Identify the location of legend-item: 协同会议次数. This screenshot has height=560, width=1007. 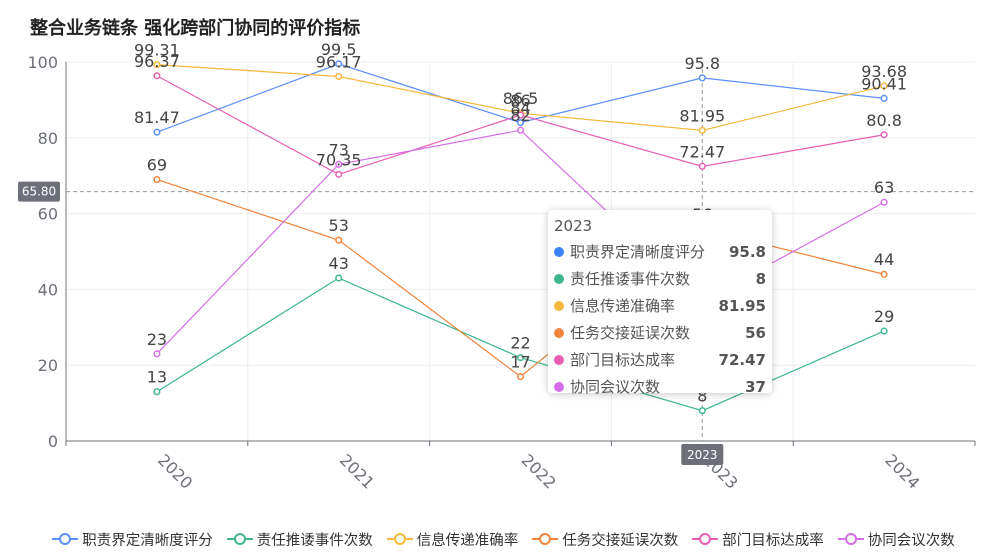
(896, 539).